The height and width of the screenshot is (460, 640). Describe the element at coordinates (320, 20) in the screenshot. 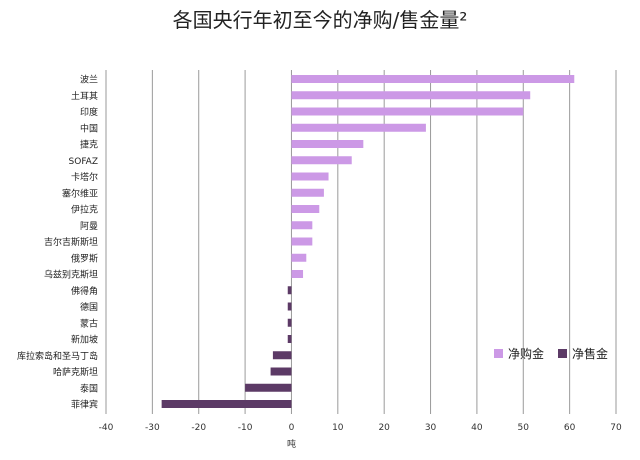

I see `chart-title: 各国央行年初至今的净购/售金量²` at that location.